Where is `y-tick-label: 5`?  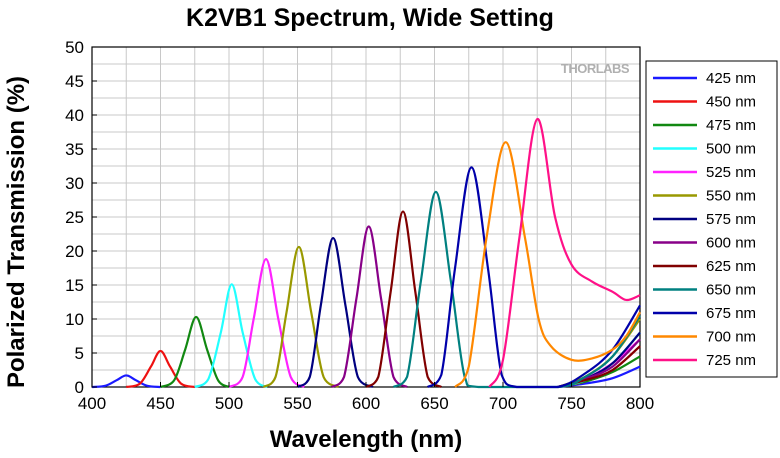 y-tick-label: 5 is located at coordinates (79, 353).